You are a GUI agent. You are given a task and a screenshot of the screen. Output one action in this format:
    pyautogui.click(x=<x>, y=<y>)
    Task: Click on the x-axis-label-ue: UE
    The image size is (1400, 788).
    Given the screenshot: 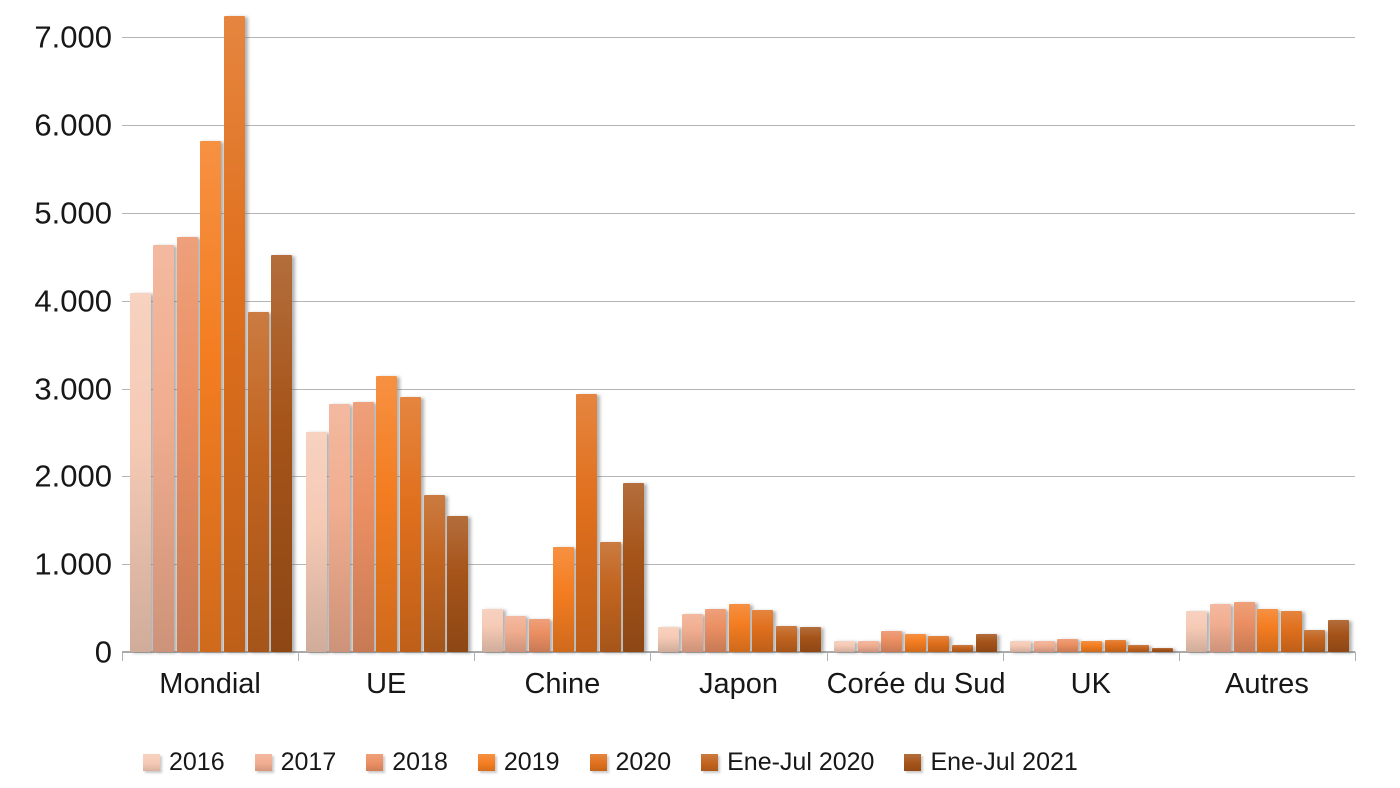 What is the action you would take?
    pyautogui.click(x=386, y=684)
    